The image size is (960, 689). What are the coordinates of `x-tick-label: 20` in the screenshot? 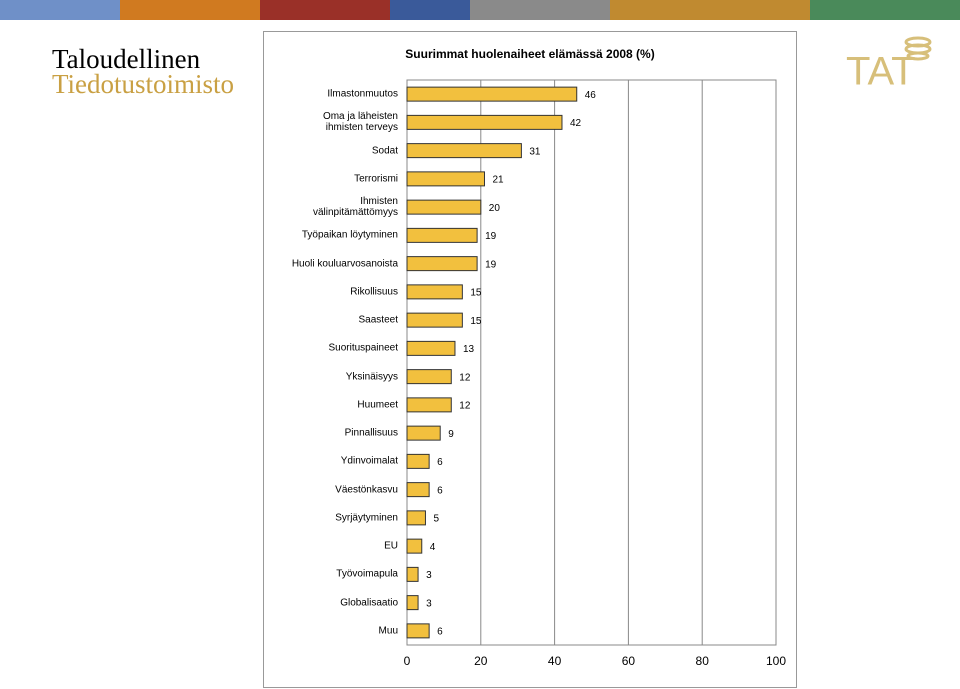 It's located at (481, 661).